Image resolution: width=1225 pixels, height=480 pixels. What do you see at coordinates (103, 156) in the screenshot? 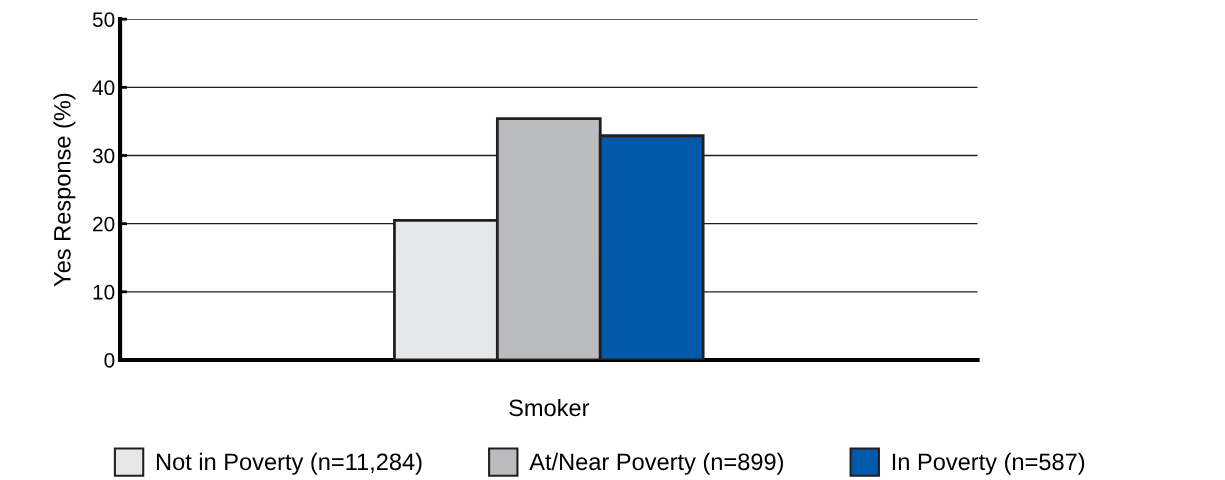
I see `y-tick-label: 30` at bounding box center [103, 156].